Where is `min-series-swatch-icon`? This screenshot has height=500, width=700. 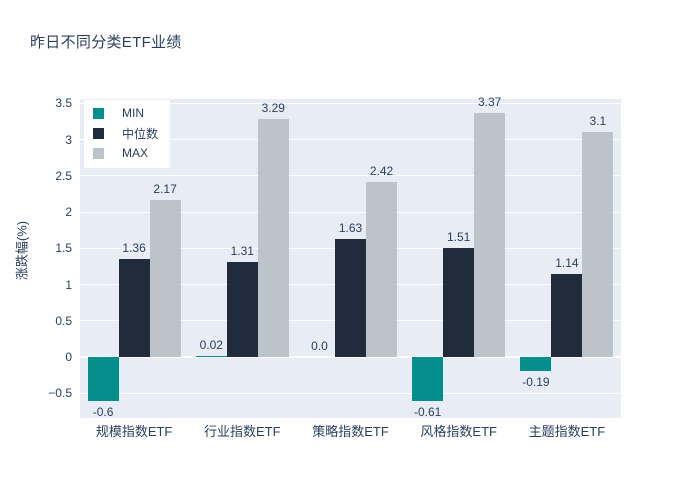
min-series-swatch-icon is located at coordinates (98, 113).